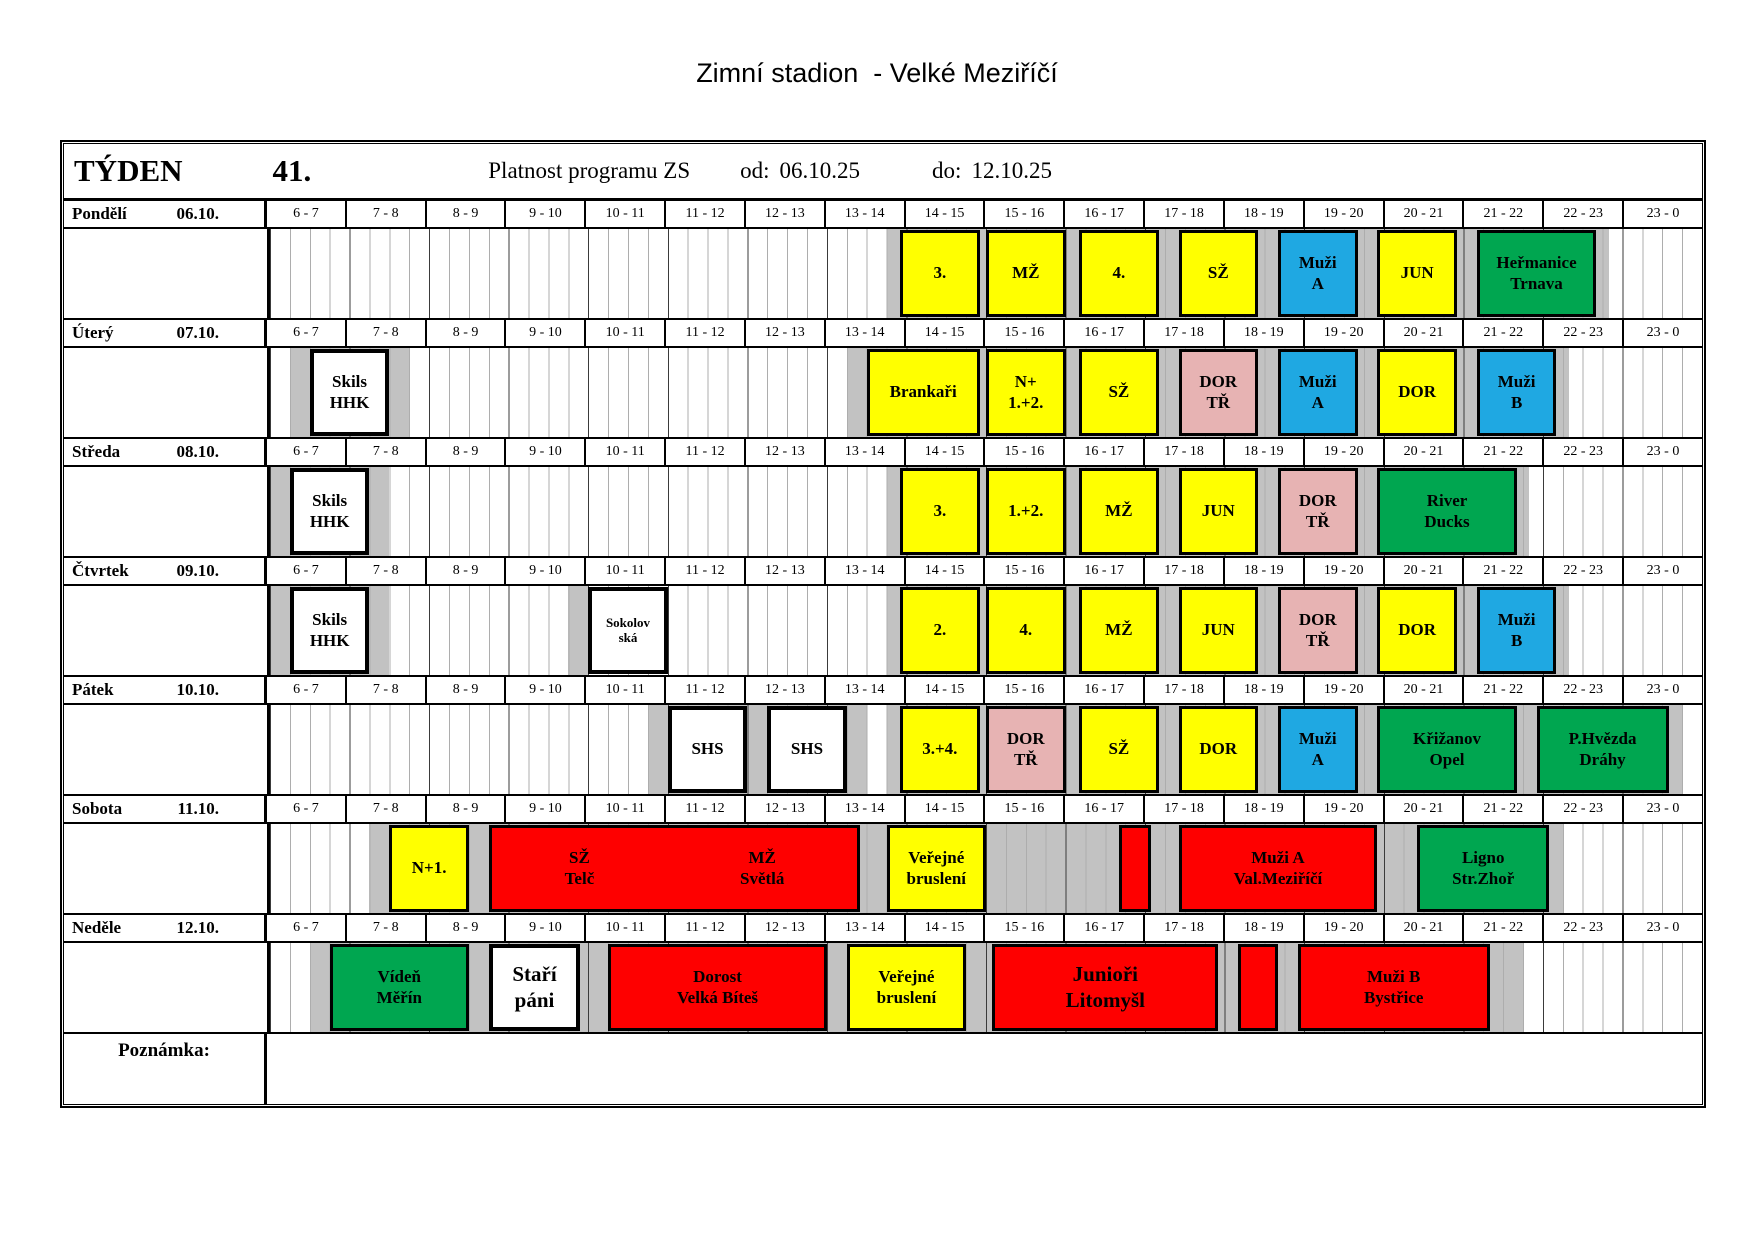 The height and width of the screenshot is (1240, 1754). I want to click on time-slot-header: 20 - 21, so click(1422, 571).